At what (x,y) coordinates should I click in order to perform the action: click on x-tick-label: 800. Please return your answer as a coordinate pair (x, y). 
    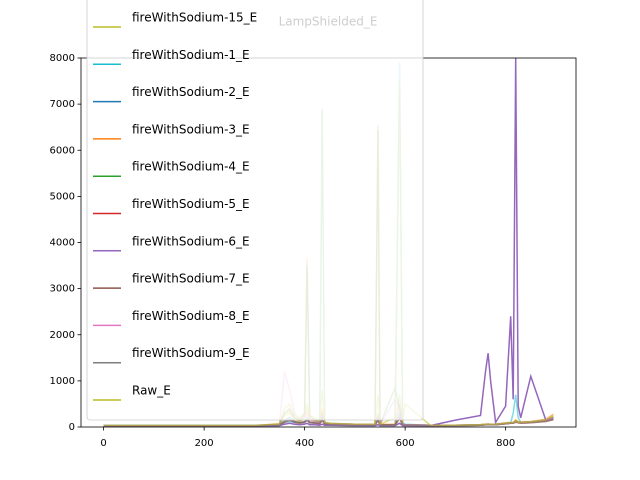
    Looking at the image, I should click on (505, 443).